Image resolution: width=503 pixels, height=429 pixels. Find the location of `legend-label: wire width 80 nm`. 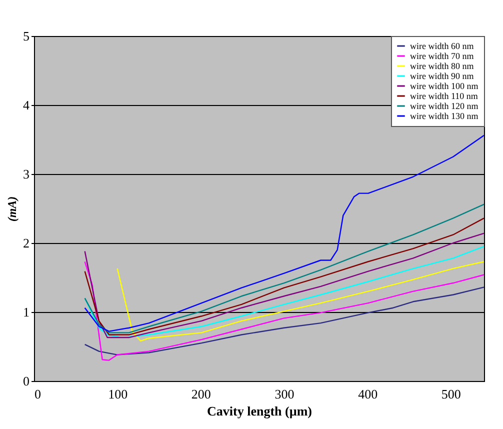

legend-label: wire width 80 nm is located at coordinates (442, 66).